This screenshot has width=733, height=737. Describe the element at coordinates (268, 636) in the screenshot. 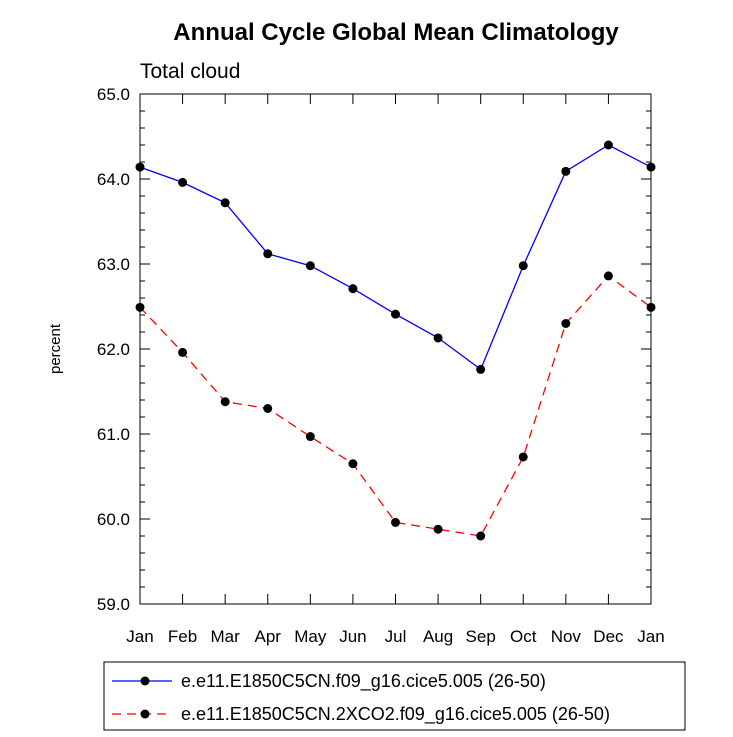

I see `x-tick-label: Apr` at that location.